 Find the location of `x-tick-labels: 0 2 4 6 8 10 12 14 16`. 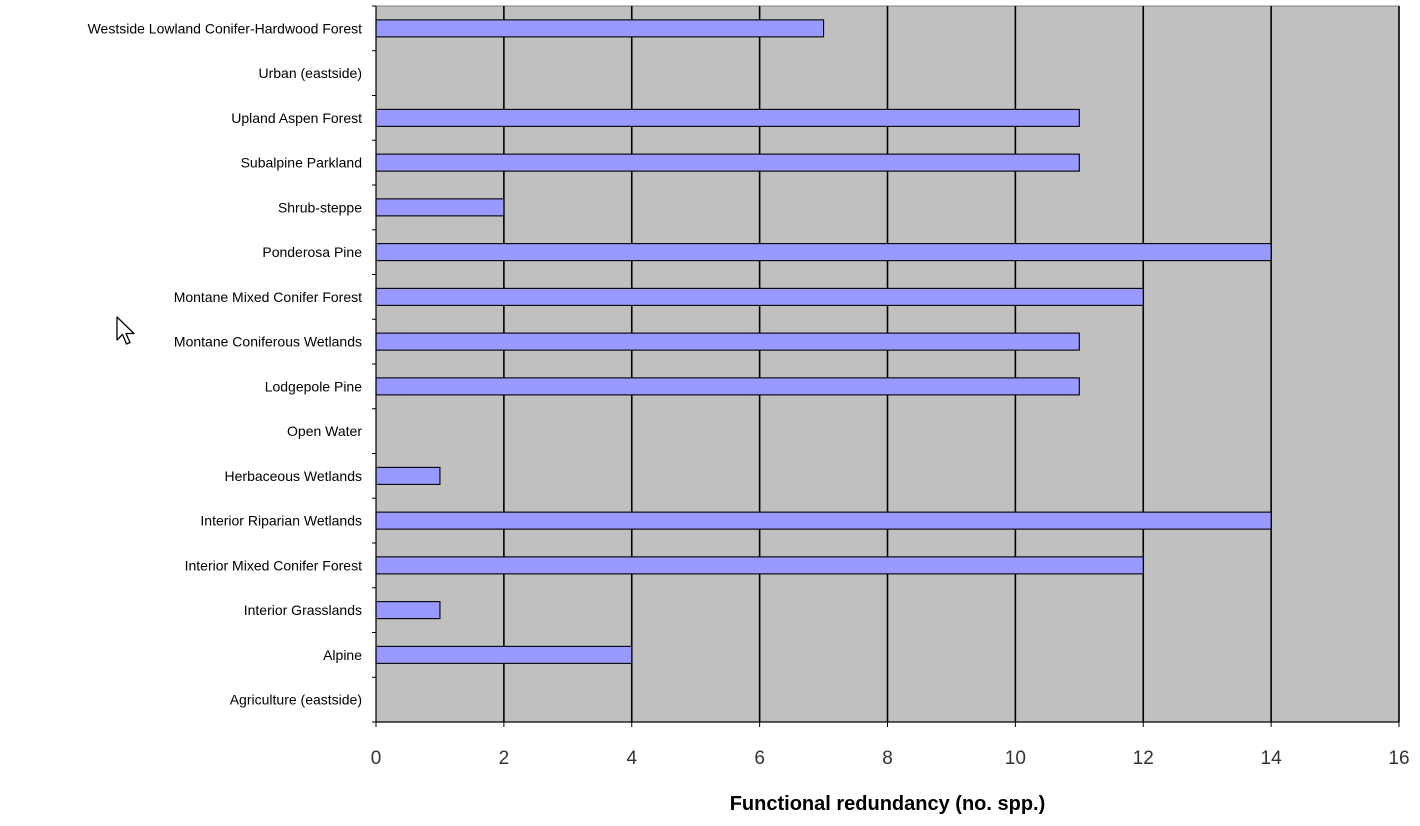

x-tick-labels: 0 2 4 6 8 10 12 14 16 is located at coordinates (890, 758).